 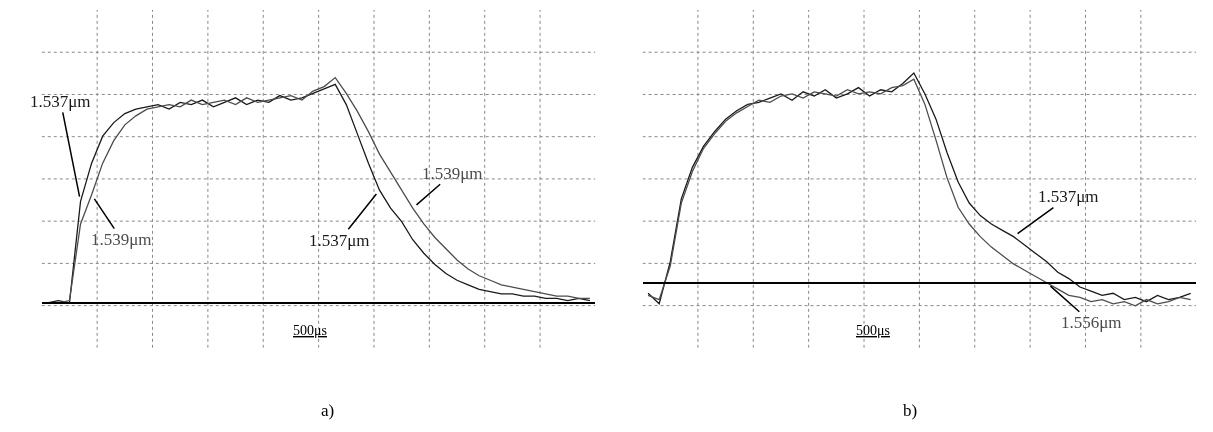 I want to click on series-label: 1.539μm, so click(x=121, y=239).